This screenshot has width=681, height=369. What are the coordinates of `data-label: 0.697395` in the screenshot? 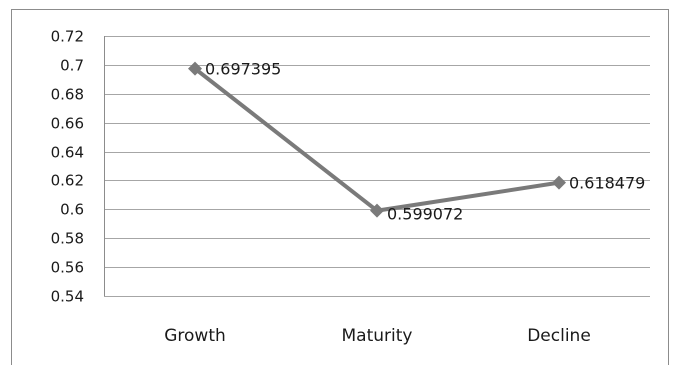 It's located at (243, 69).